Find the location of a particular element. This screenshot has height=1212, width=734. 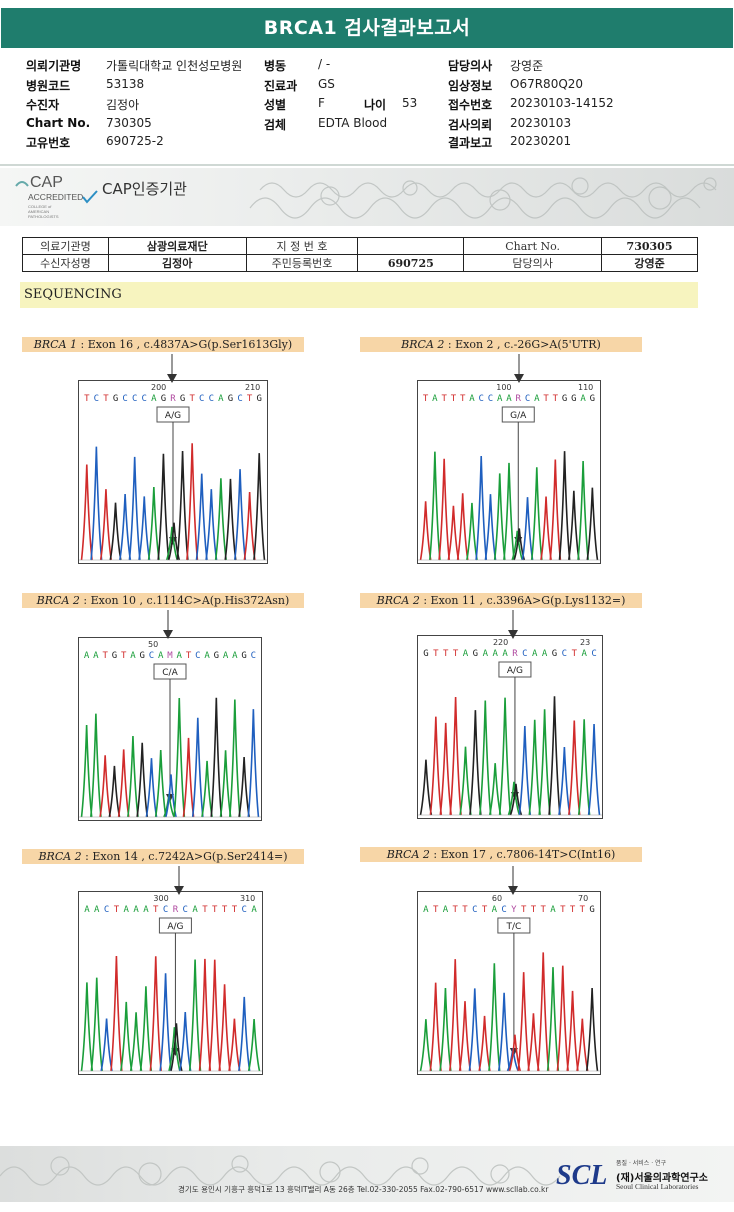

info-value: GS is located at coordinates (326, 84).